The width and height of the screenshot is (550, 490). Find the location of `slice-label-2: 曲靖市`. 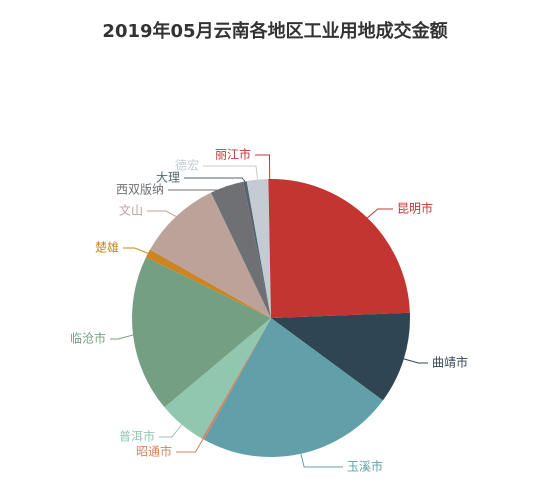

slice-label-2: 曲靖市 is located at coordinates (450, 362).